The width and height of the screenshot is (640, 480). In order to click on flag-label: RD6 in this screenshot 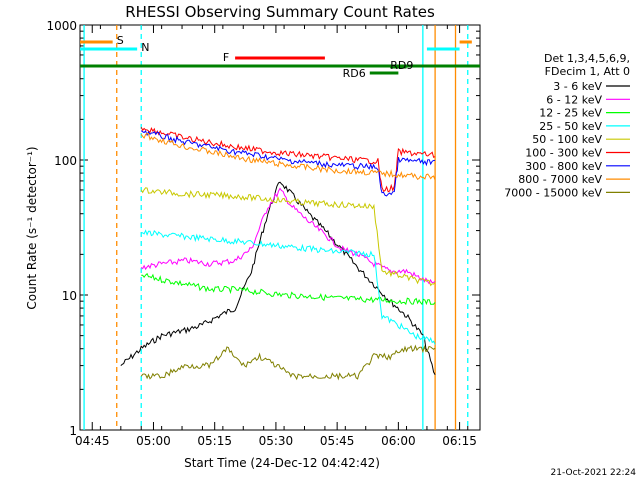, I will do `click(354, 73)`.